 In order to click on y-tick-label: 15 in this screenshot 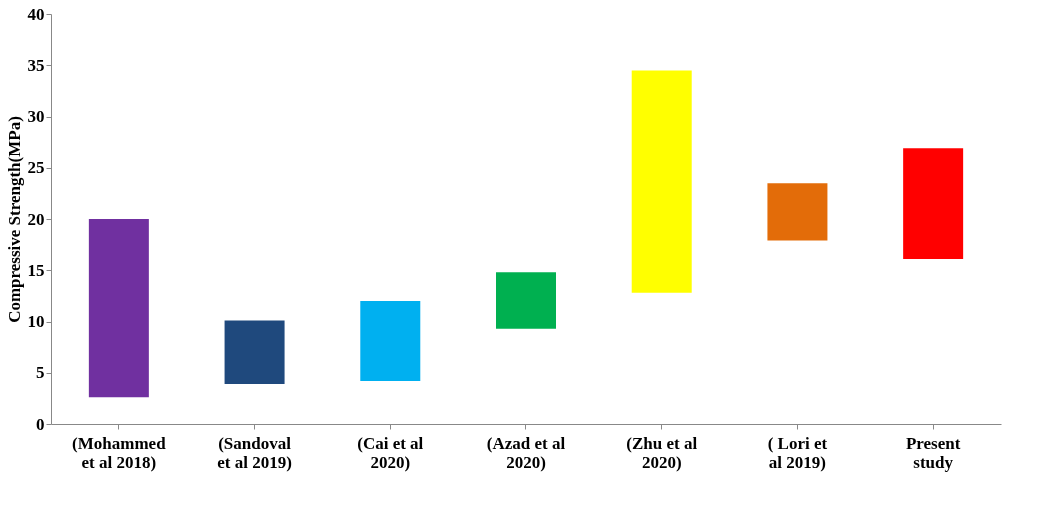, I will do `click(36, 270)`.